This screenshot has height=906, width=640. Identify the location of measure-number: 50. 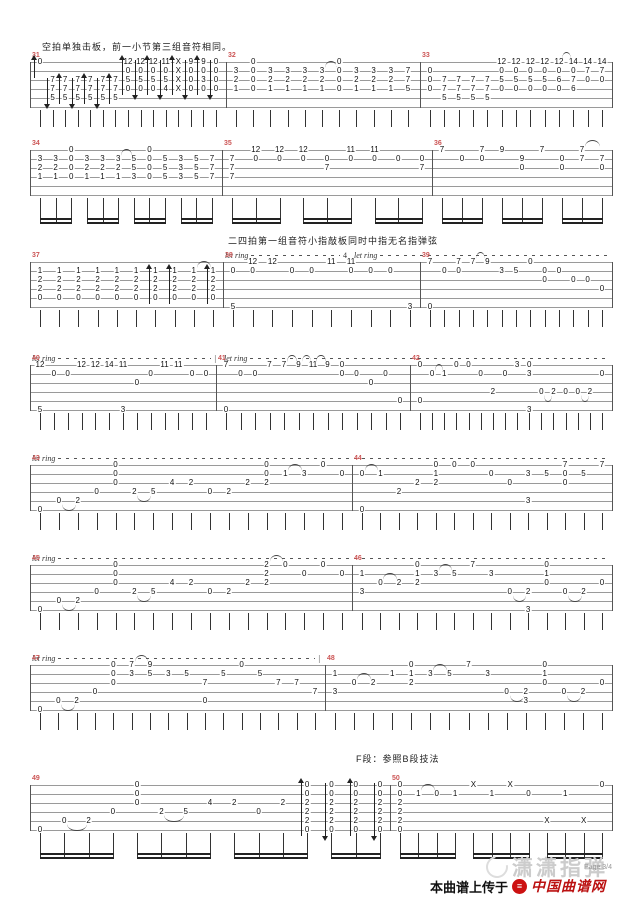
(396, 778).